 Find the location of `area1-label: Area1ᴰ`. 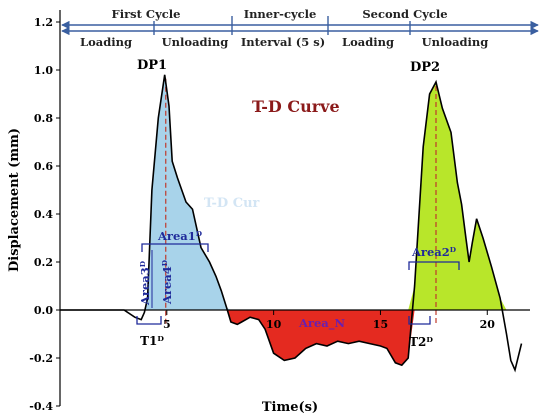

area1-label: Area1ᴰ is located at coordinates (179, 236).